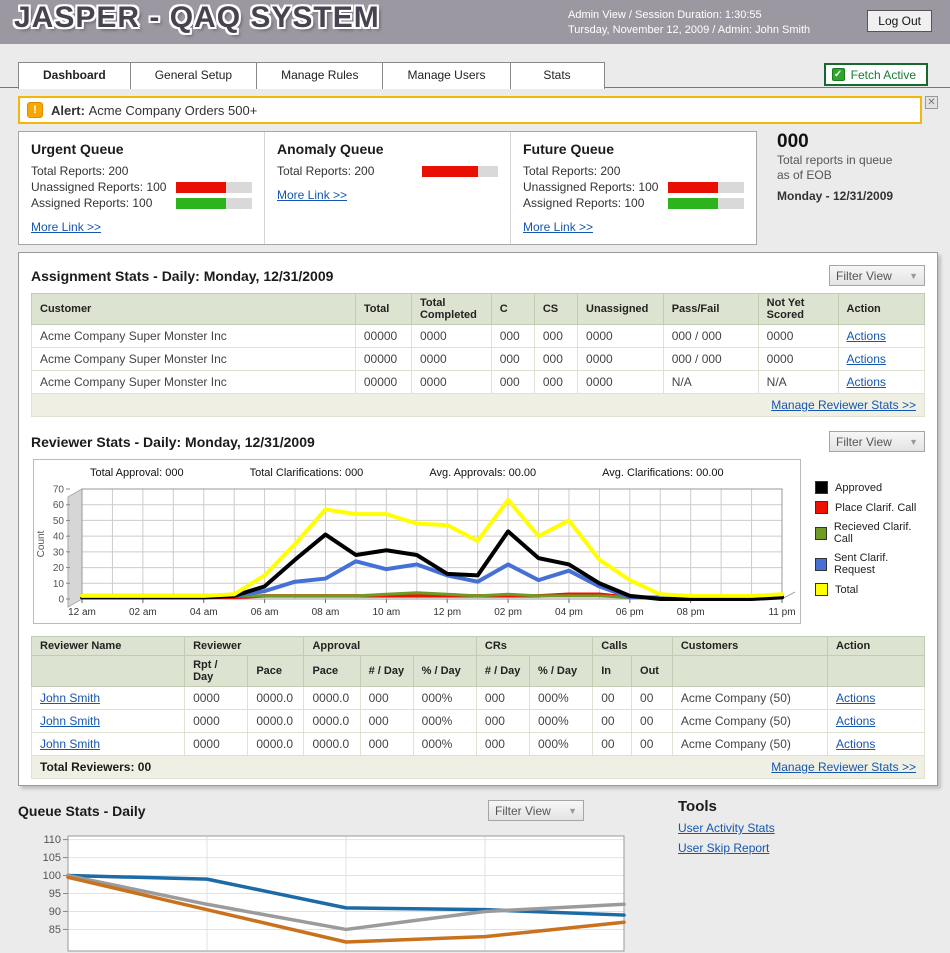 The height and width of the screenshot is (953, 950). I want to click on svg-text: 08 pm, so click(691, 612).